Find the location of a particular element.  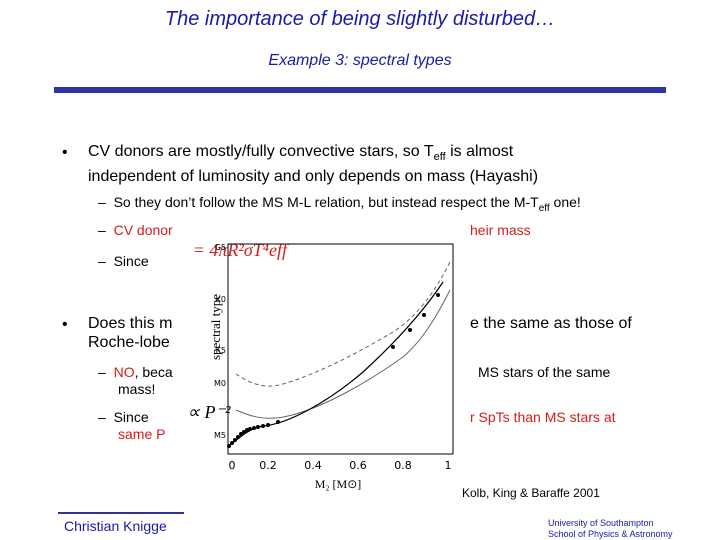

plot-frame is located at coordinates (340, 349).